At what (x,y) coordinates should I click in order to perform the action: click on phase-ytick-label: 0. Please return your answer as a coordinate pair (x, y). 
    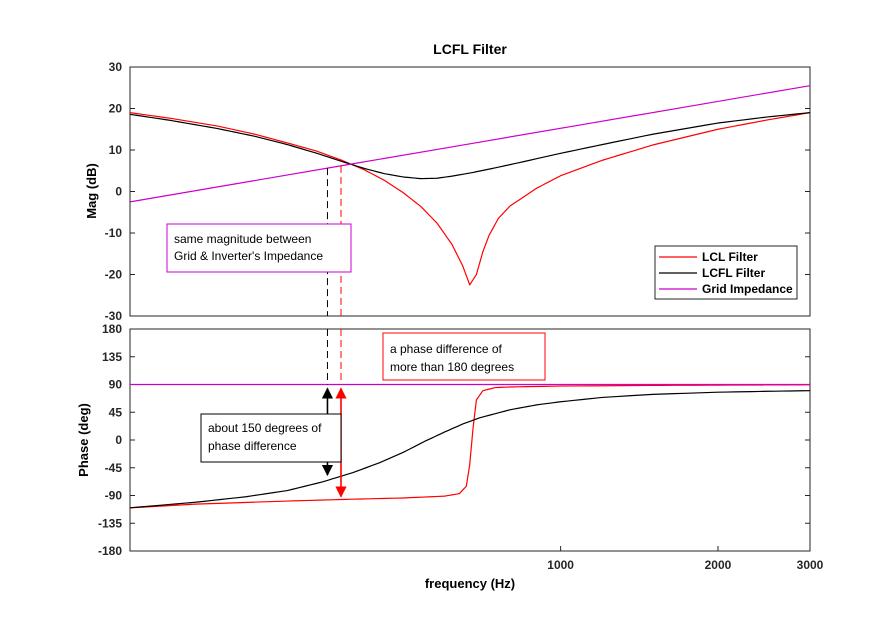
    Looking at the image, I should click on (118, 440).